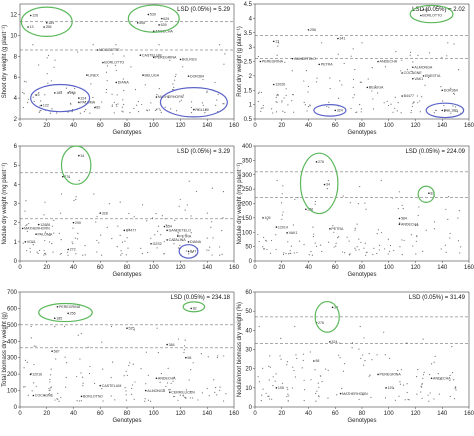 The width and height of the screenshot is (474, 436). Describe the element at coordinates (152, 75) in the screenshot. I see `point-label: BELUGA` at that location.